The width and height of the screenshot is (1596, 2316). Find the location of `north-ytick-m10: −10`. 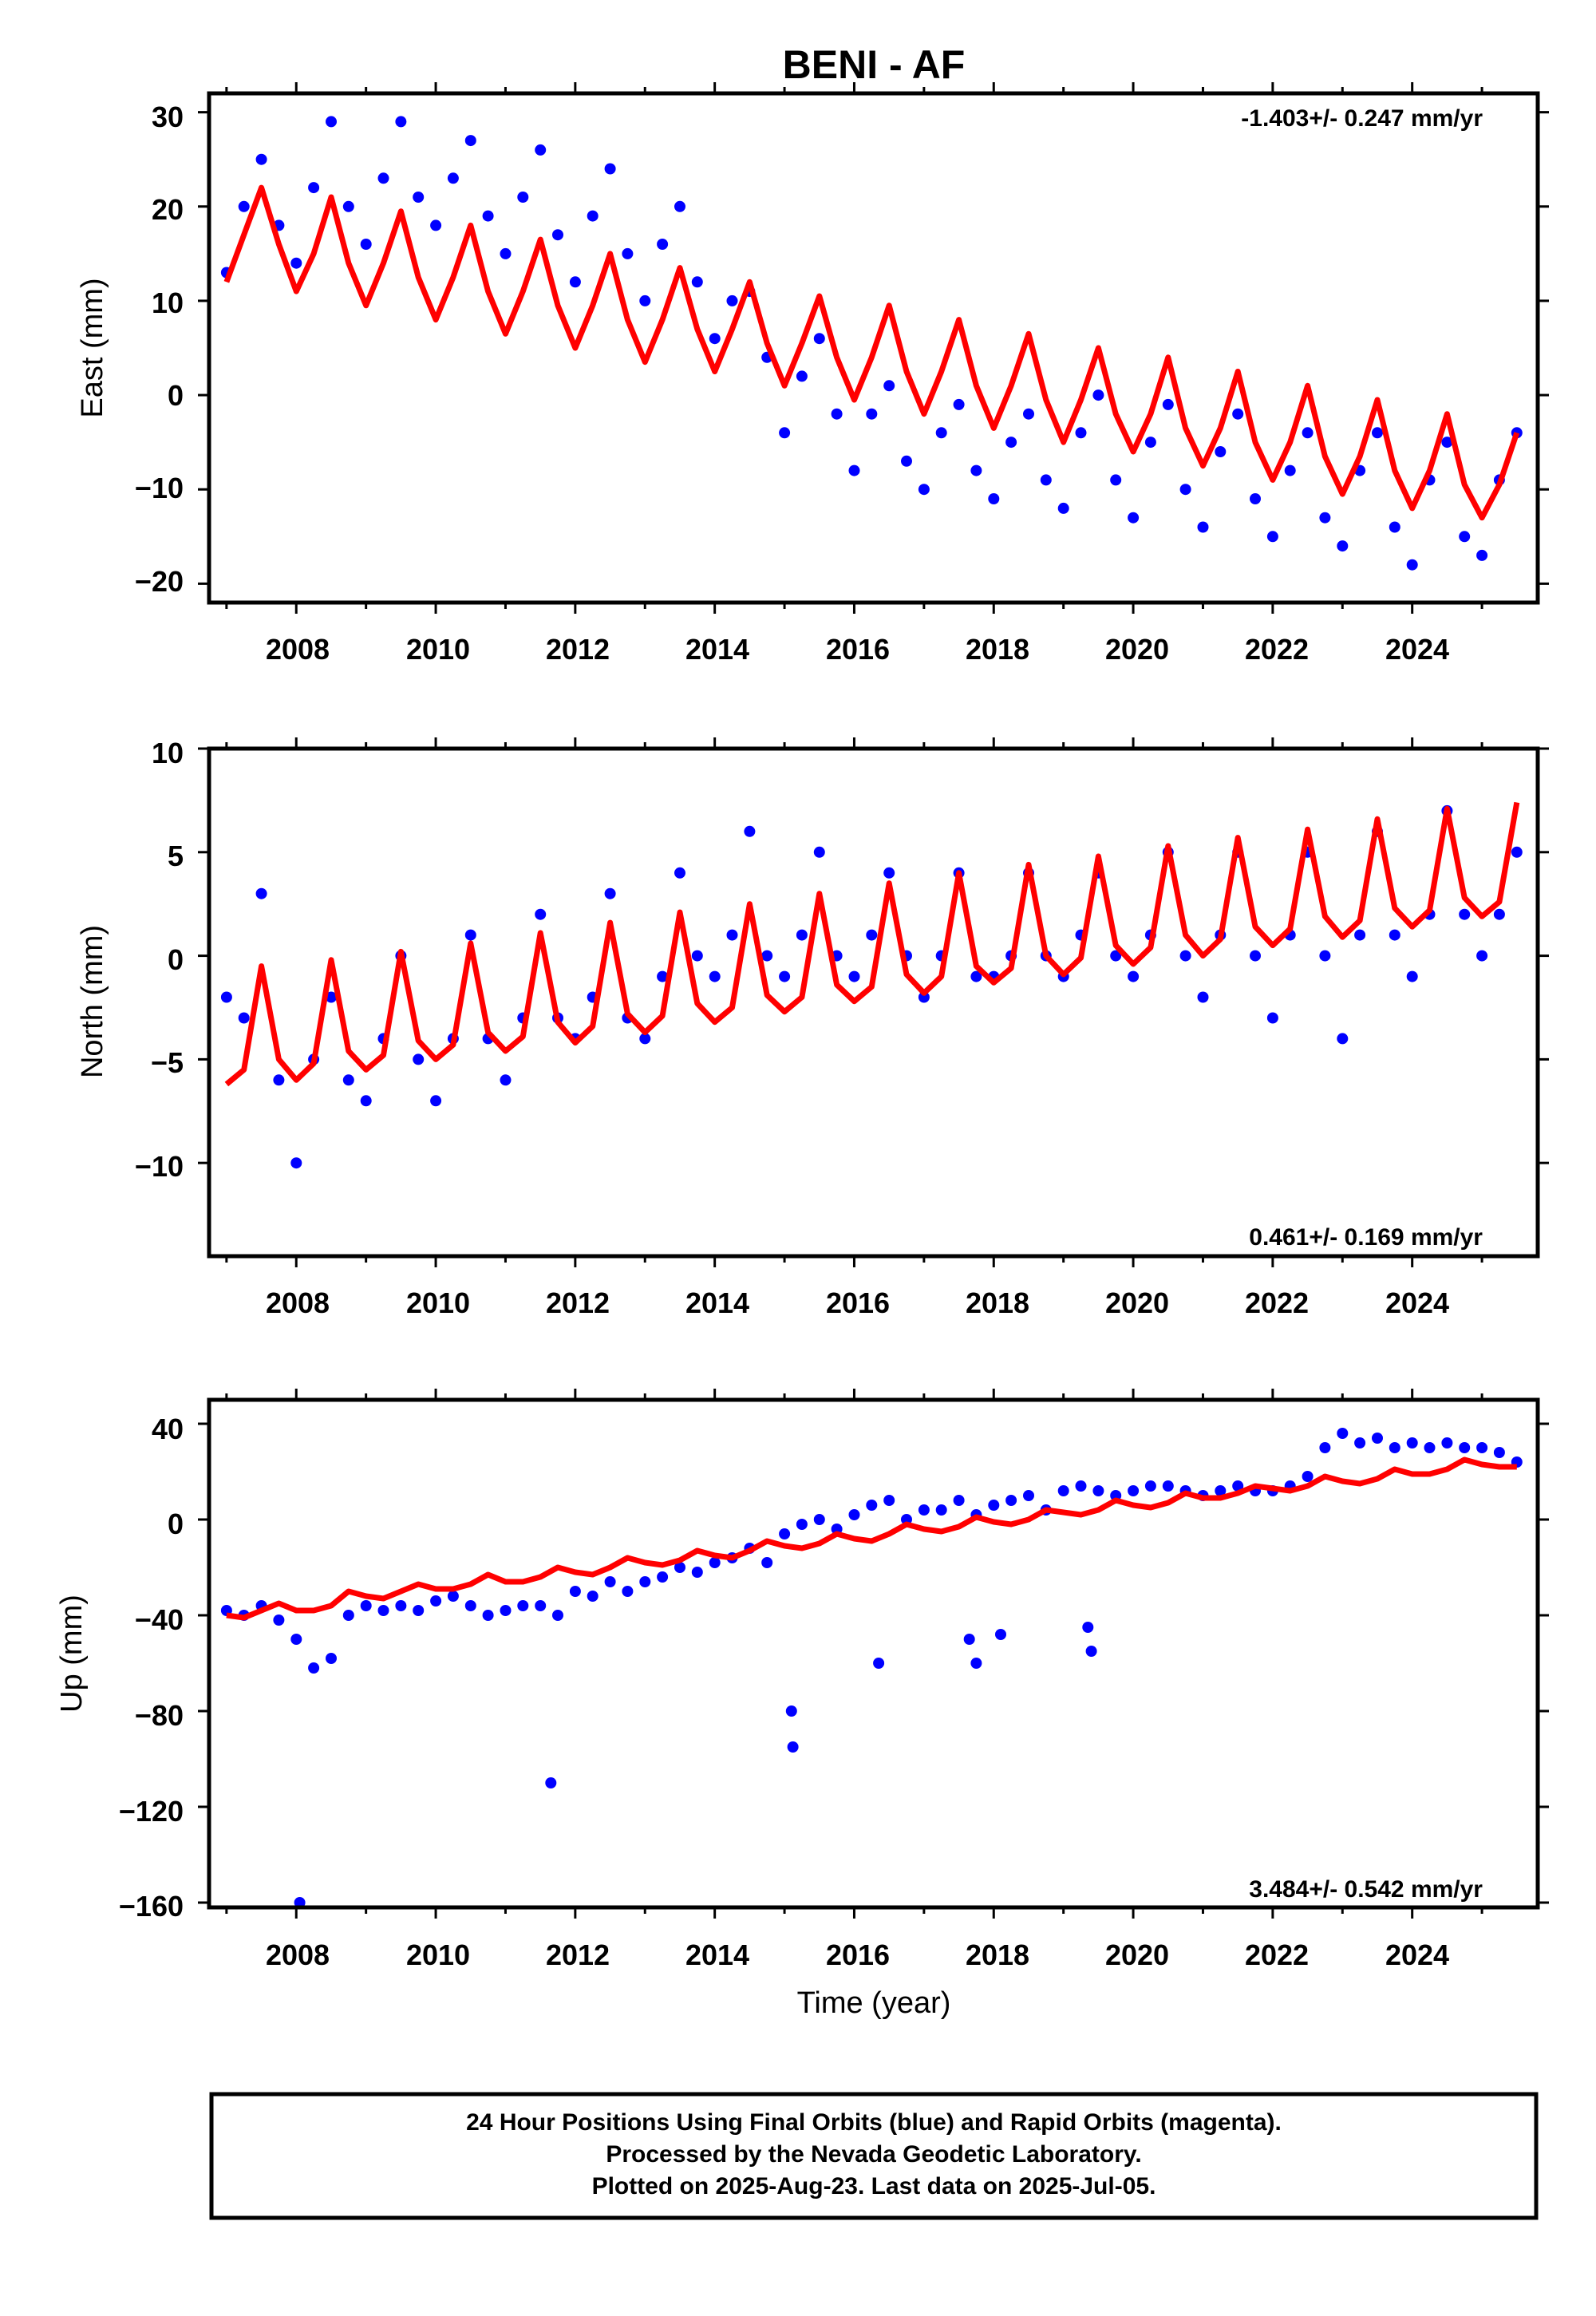

north-ytick-m10: −10 is located at coordinates (159, 1166).